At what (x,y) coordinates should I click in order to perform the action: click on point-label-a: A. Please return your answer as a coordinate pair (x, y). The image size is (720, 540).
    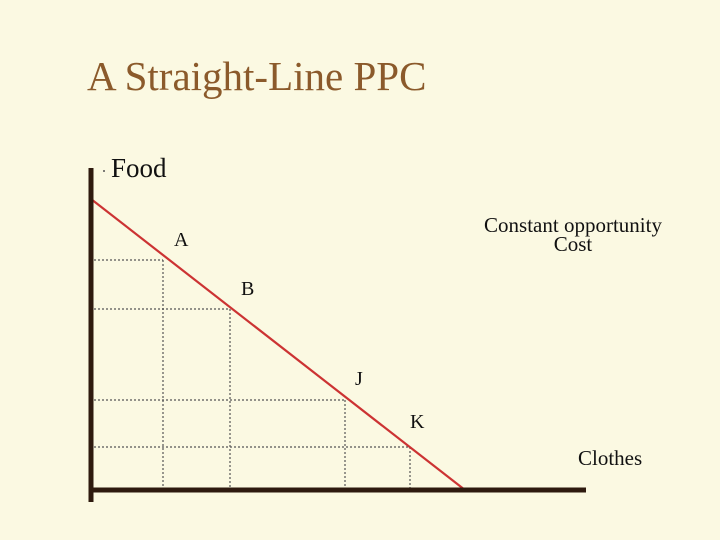
    Looking at the image, I should click on (181, 240).